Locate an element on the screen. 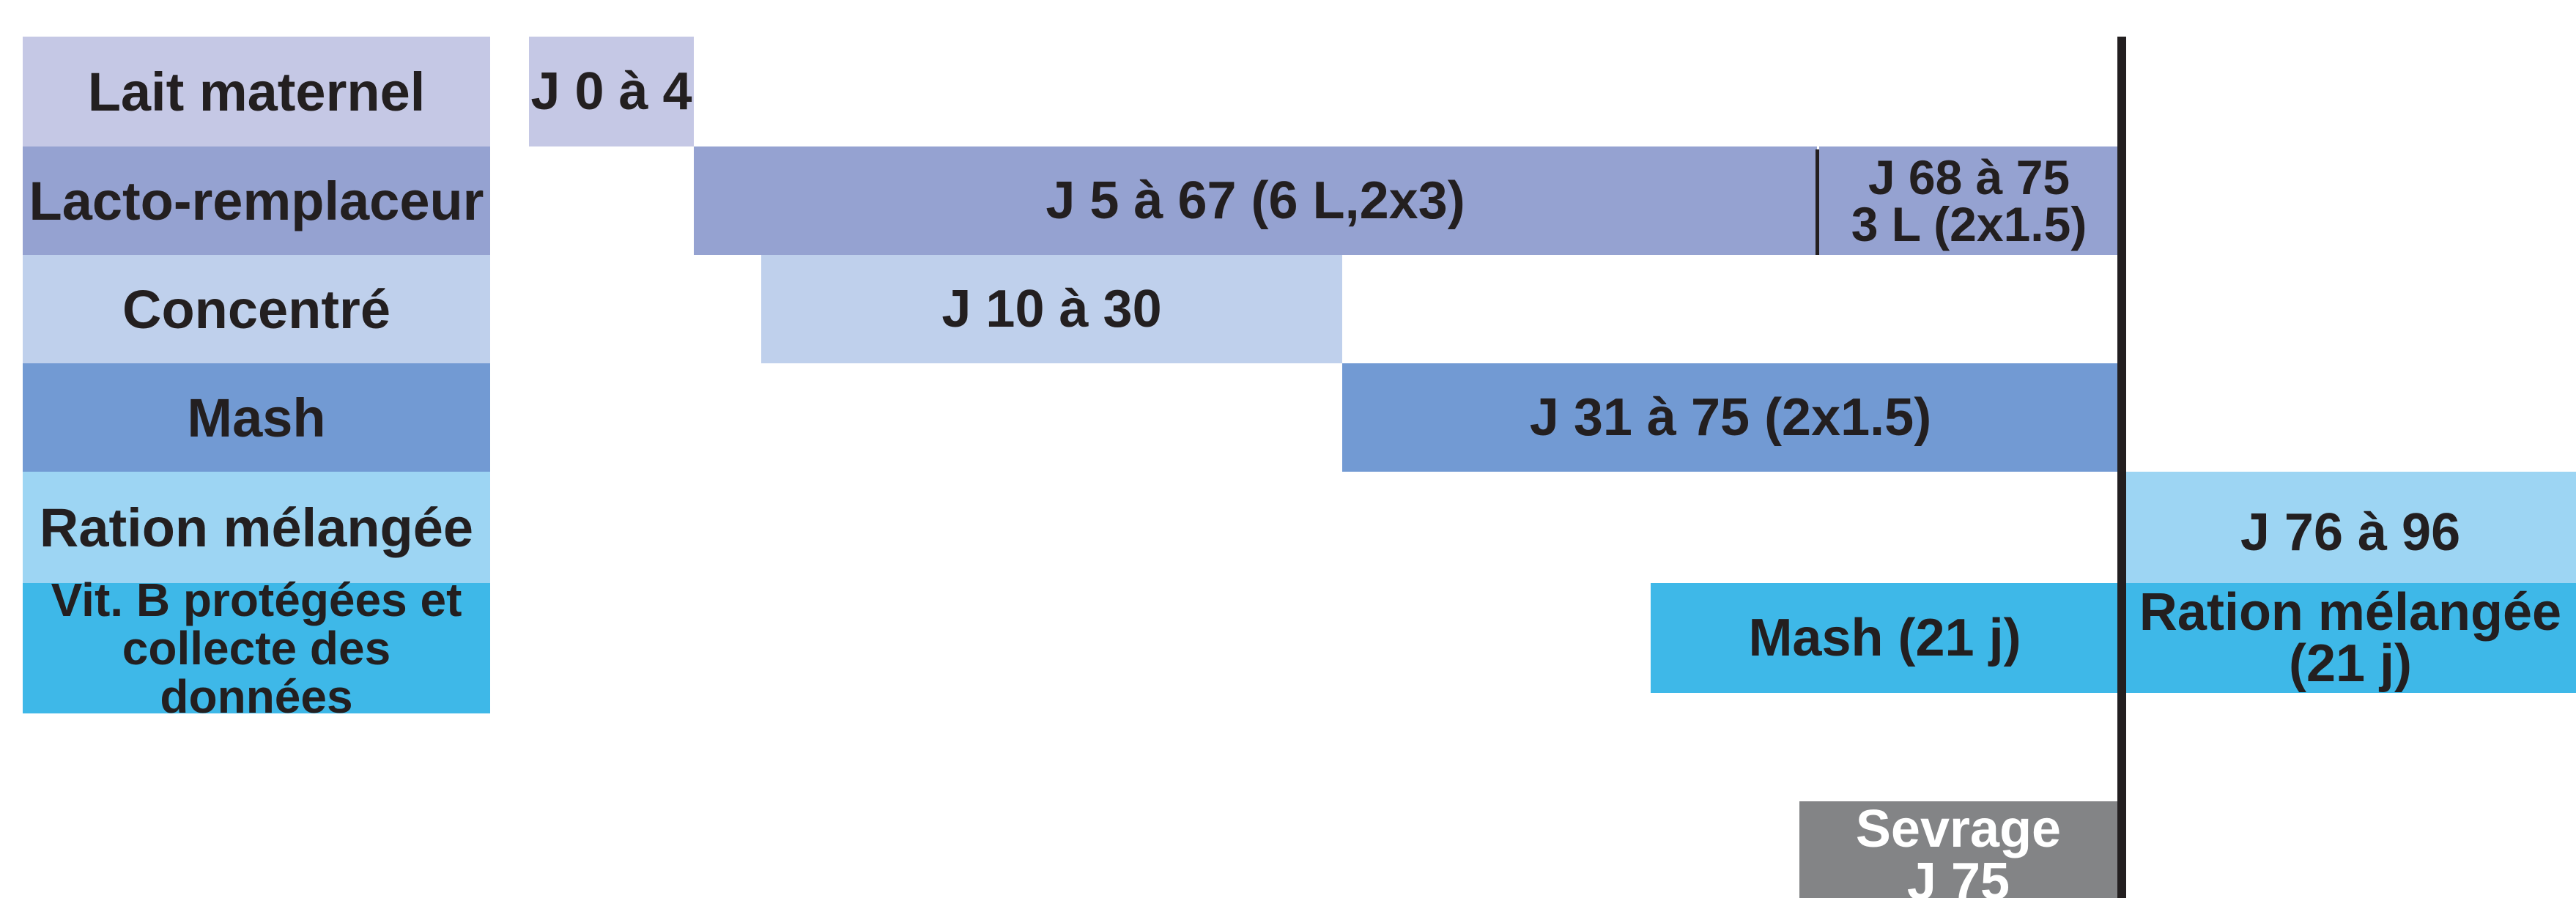 The image size is (2576, 898). row-label-ration-melangee: Ration mélangée is located at coordinates (256, 527).